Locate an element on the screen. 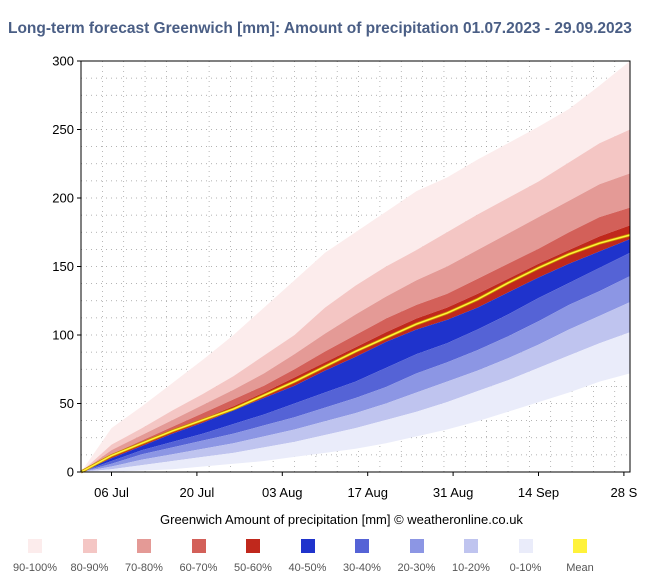  x-tick-label: 03 Aug is located at coordinates (282, 492).